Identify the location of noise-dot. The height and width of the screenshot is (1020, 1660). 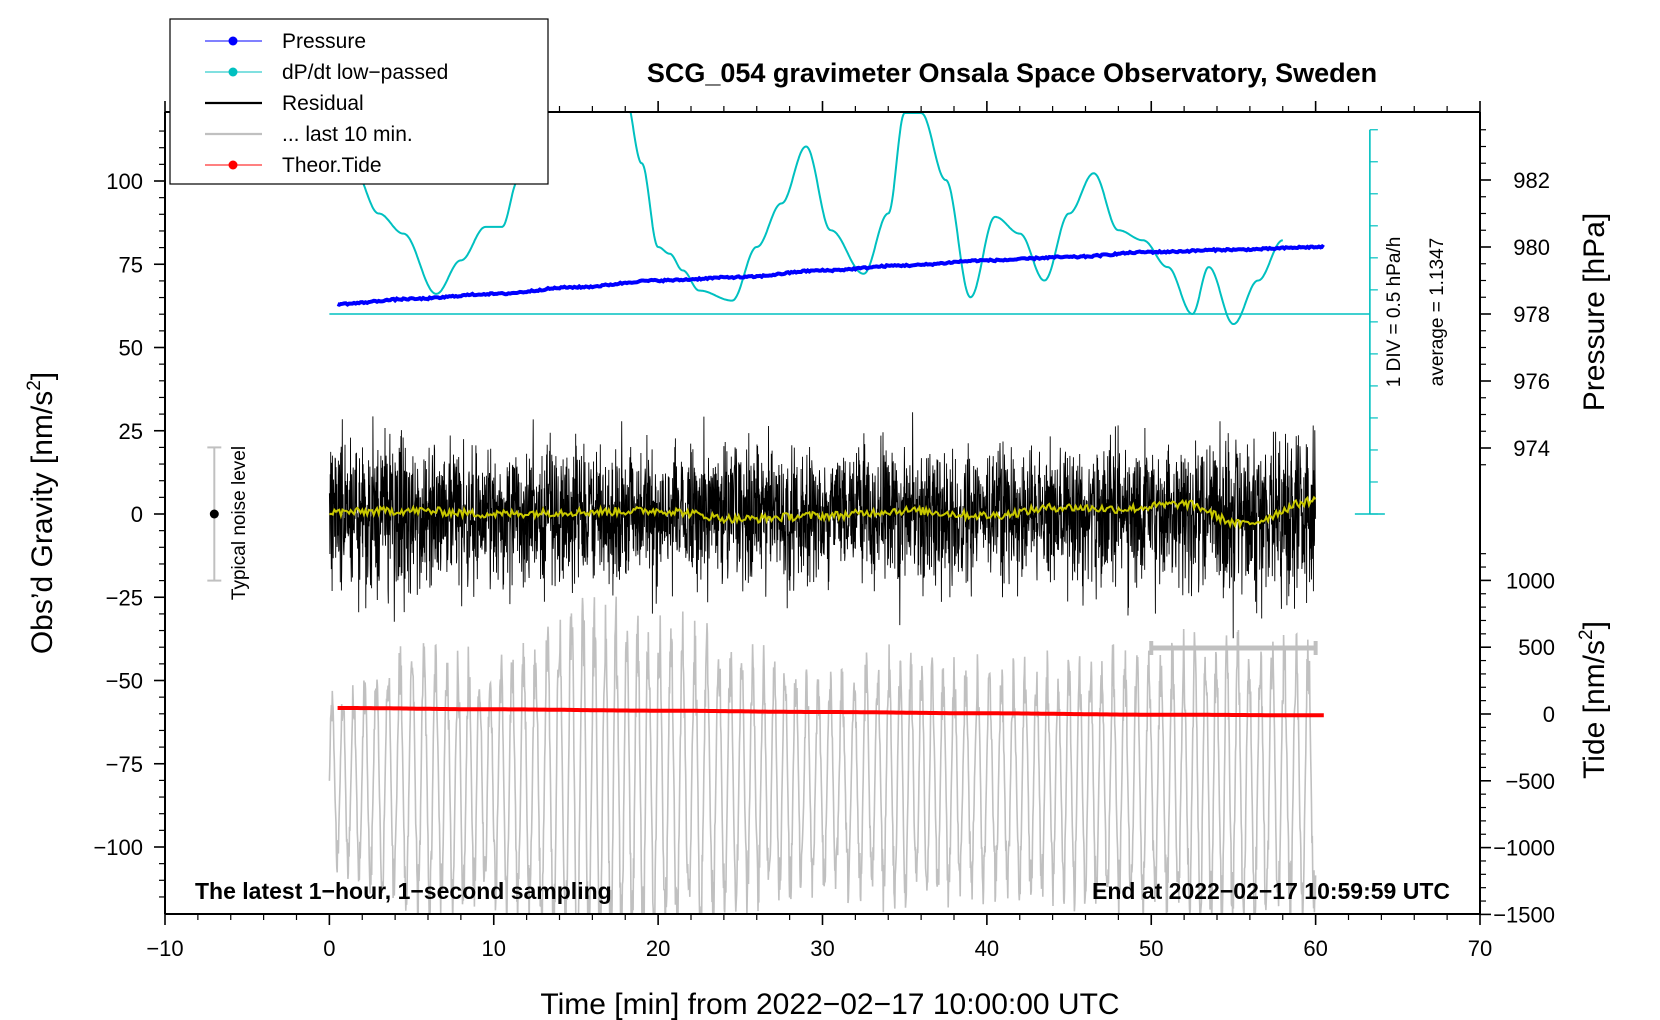
(214, 514).